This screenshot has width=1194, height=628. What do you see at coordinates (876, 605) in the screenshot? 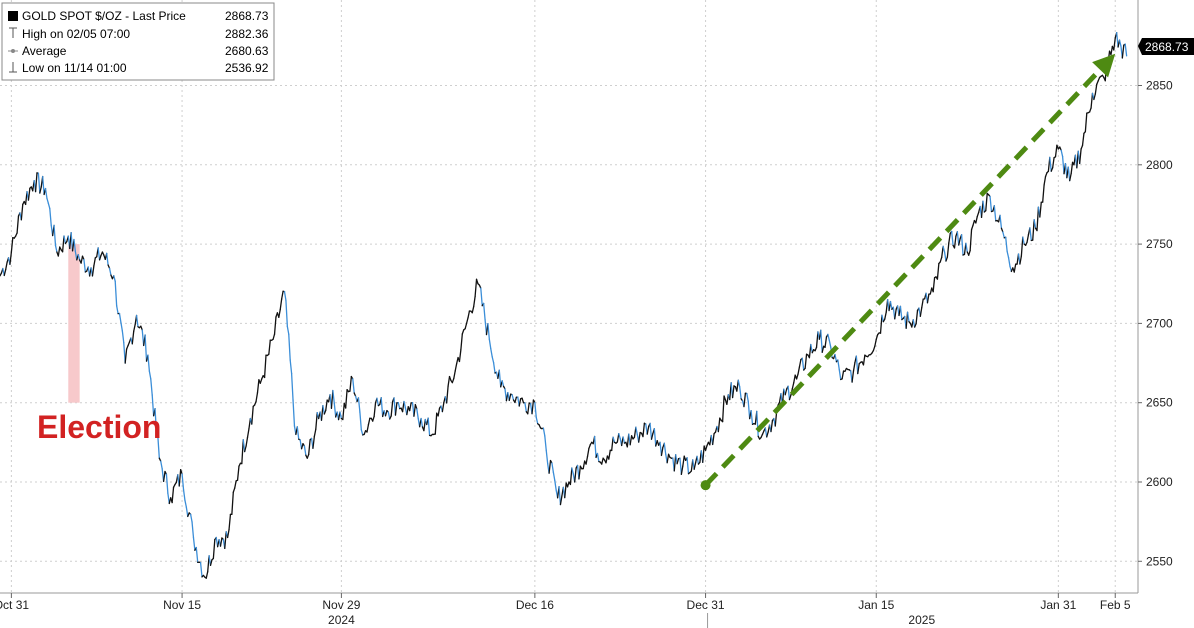
I see `x-tick-label: Jan 15` at bounding box center [876, 605].